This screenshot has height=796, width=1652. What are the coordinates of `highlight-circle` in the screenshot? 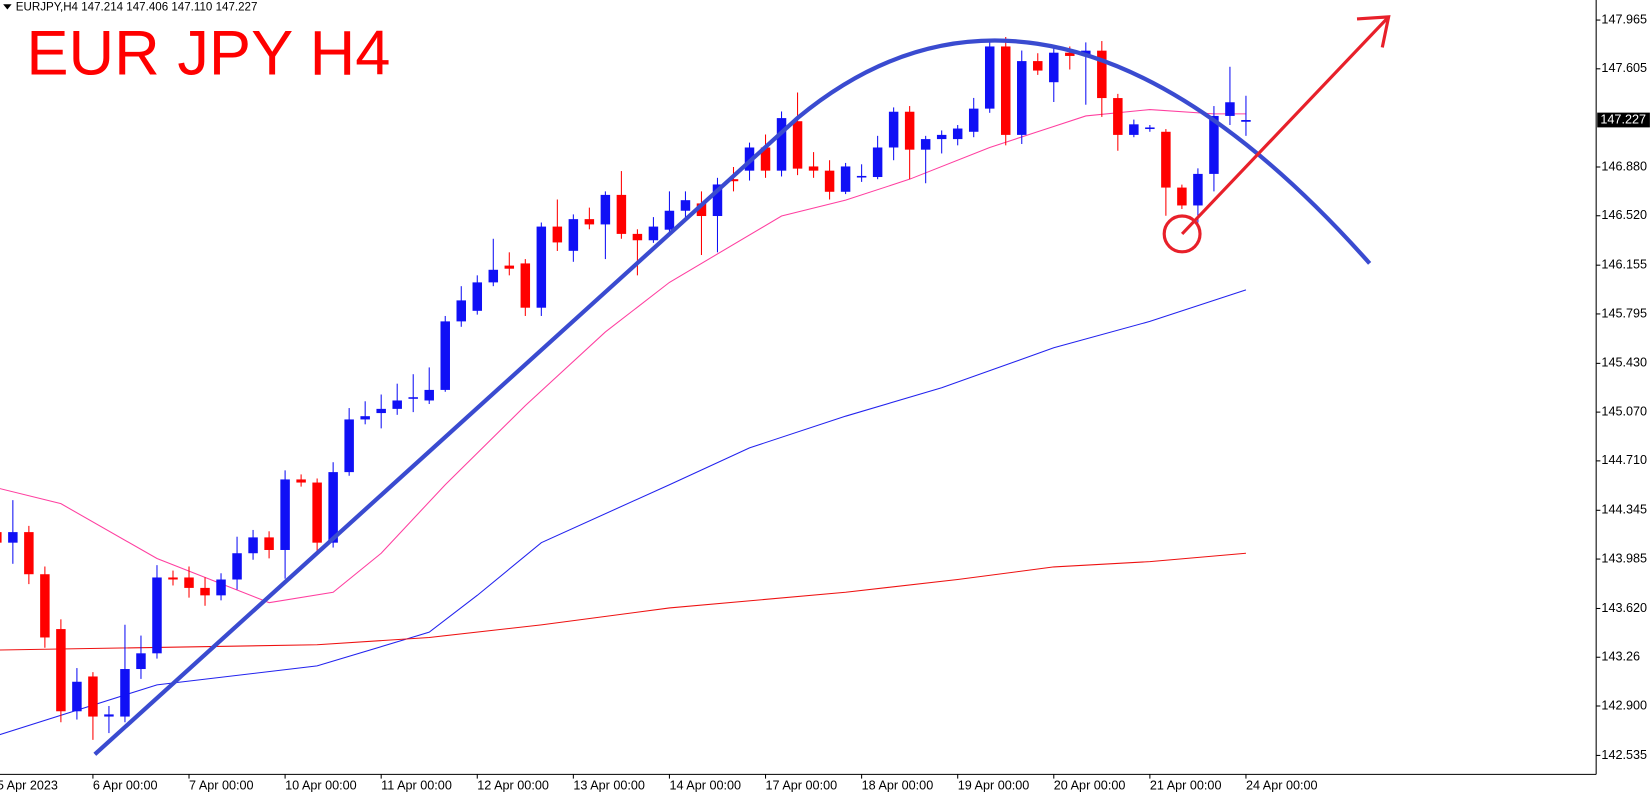 It's located at (1182, 234).